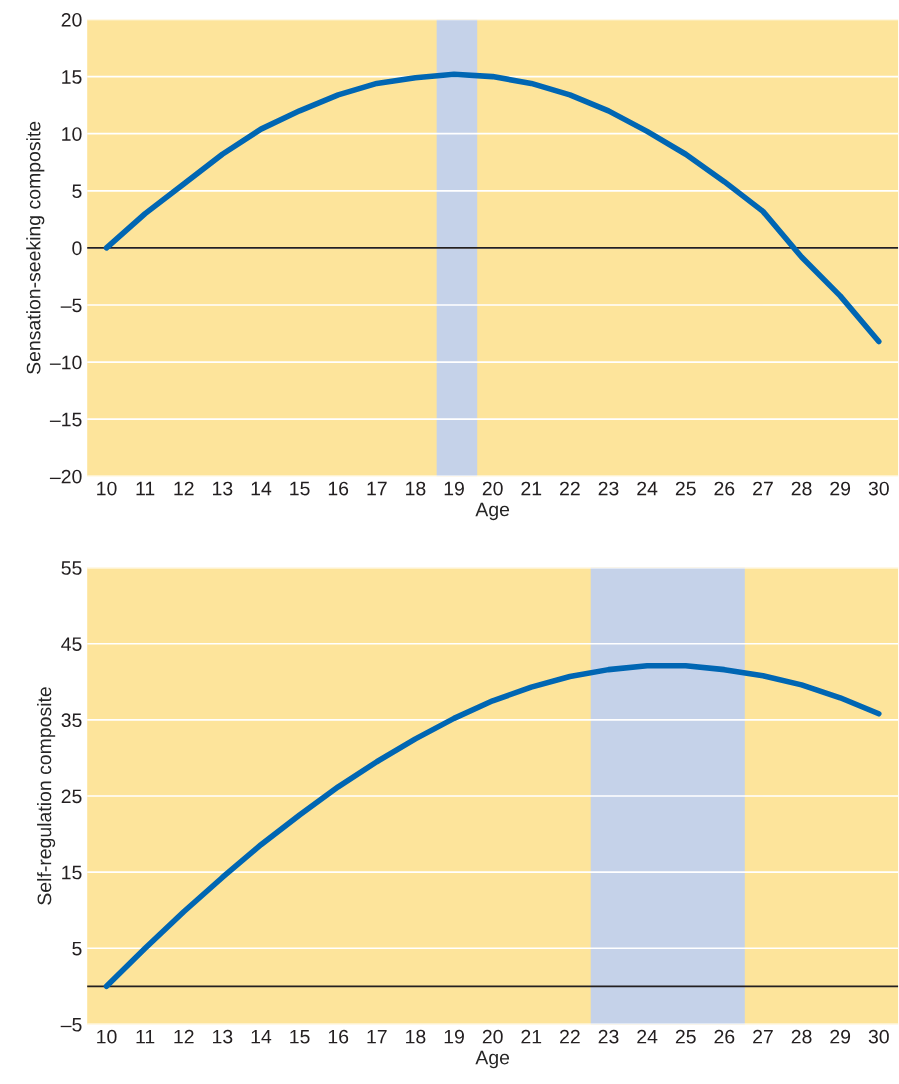  Describe the element at coordinates (65, 476) in the screenshot. I see `y-tick-label: –20` at that location.